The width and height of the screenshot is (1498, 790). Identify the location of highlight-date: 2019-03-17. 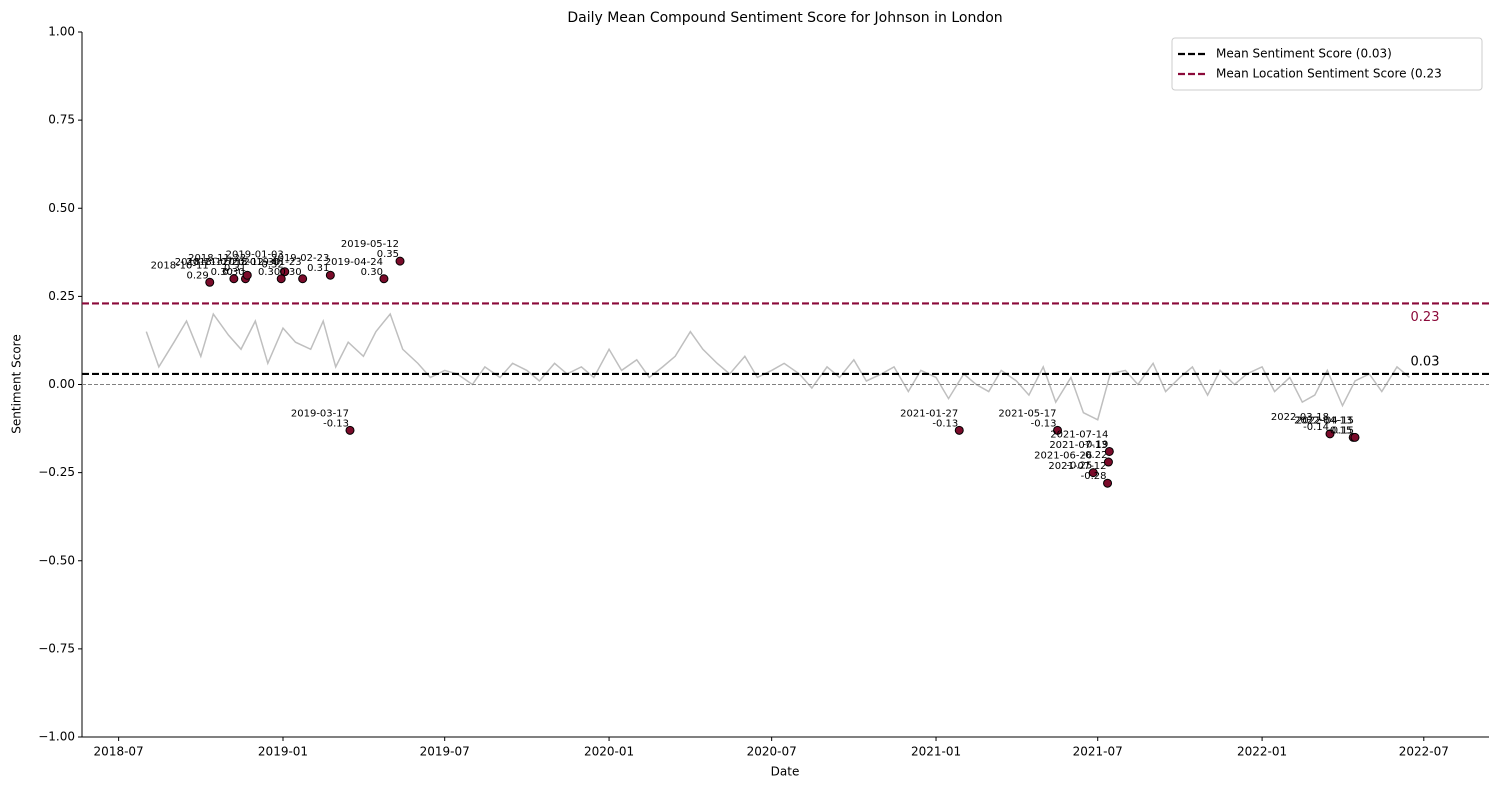
(320, 413).